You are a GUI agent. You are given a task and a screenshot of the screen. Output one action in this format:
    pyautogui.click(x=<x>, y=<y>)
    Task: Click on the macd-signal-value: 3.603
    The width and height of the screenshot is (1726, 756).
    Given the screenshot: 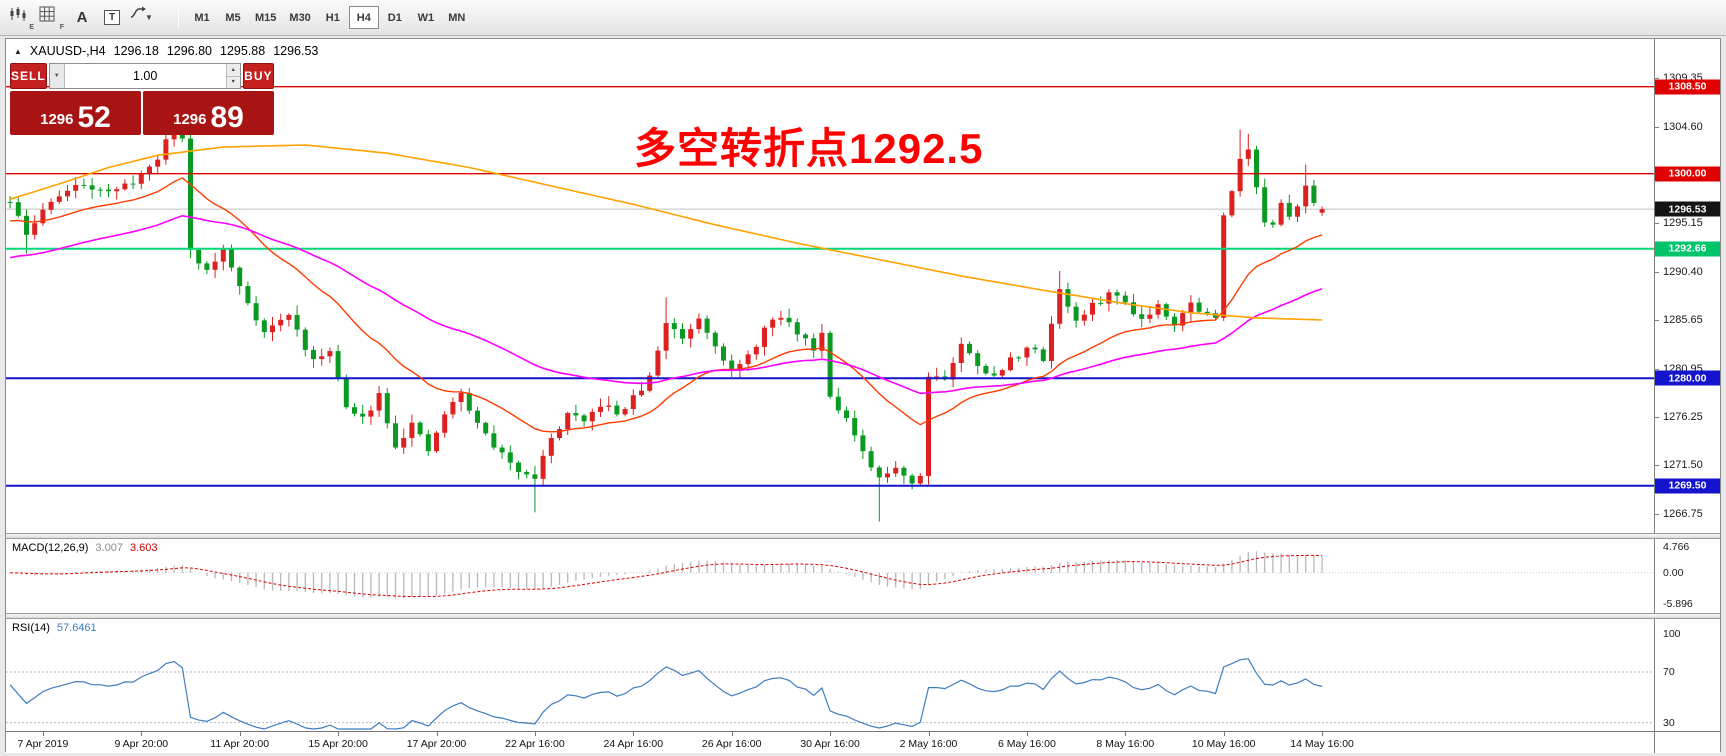 What is the action you would take?
    pyautogui.click(x=143, y=548)
    